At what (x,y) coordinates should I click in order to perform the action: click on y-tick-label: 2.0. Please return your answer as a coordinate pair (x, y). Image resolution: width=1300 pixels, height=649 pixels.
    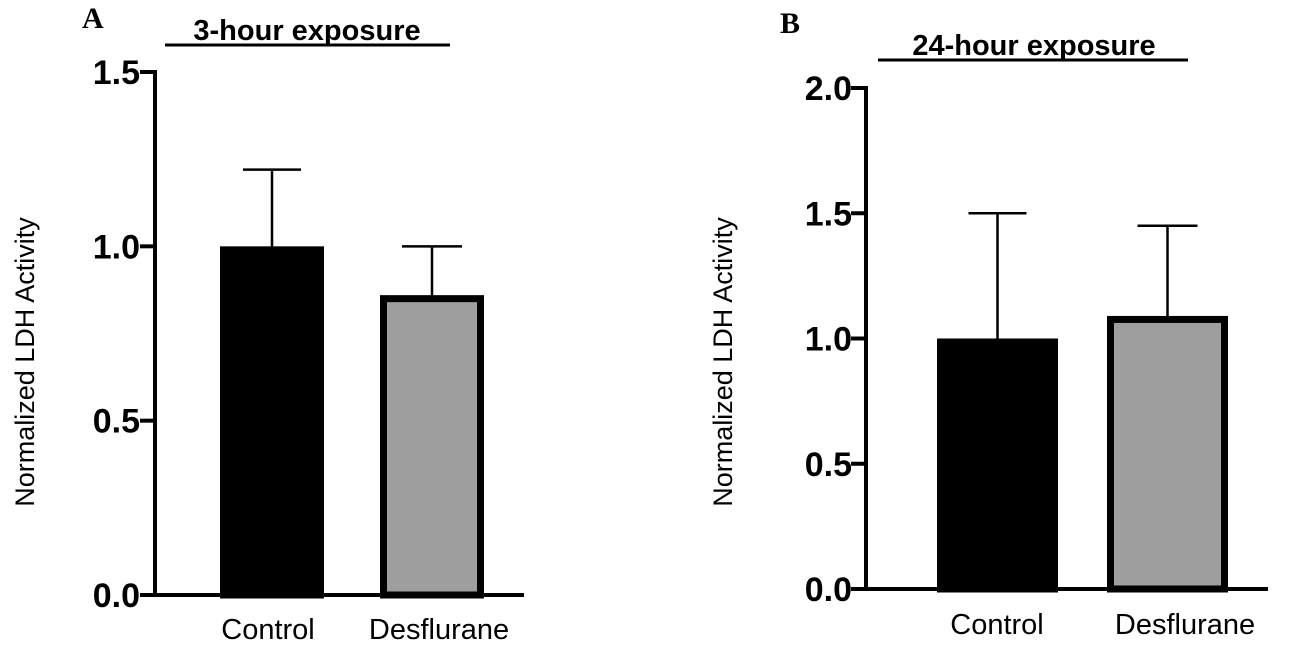
    Looking at the image, I should click on (828, 89).